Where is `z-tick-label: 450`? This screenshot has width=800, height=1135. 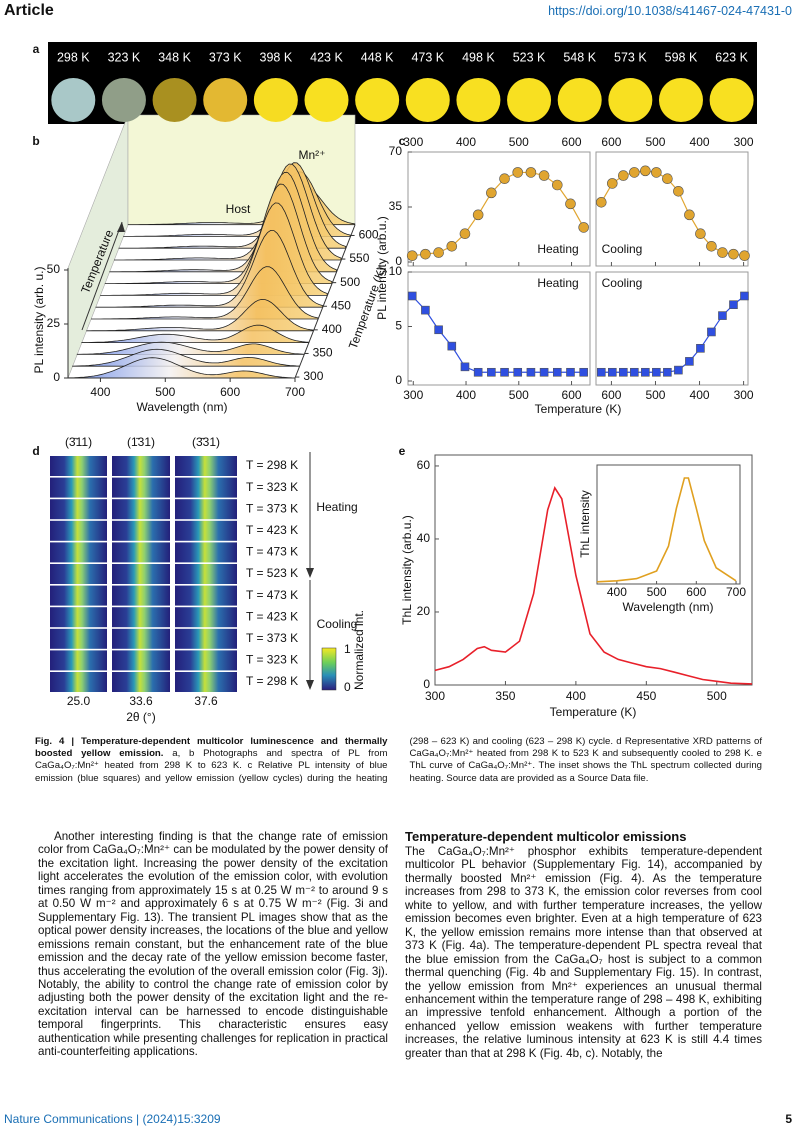
z-tick-label: 450 is located at coordinates (341, 305).